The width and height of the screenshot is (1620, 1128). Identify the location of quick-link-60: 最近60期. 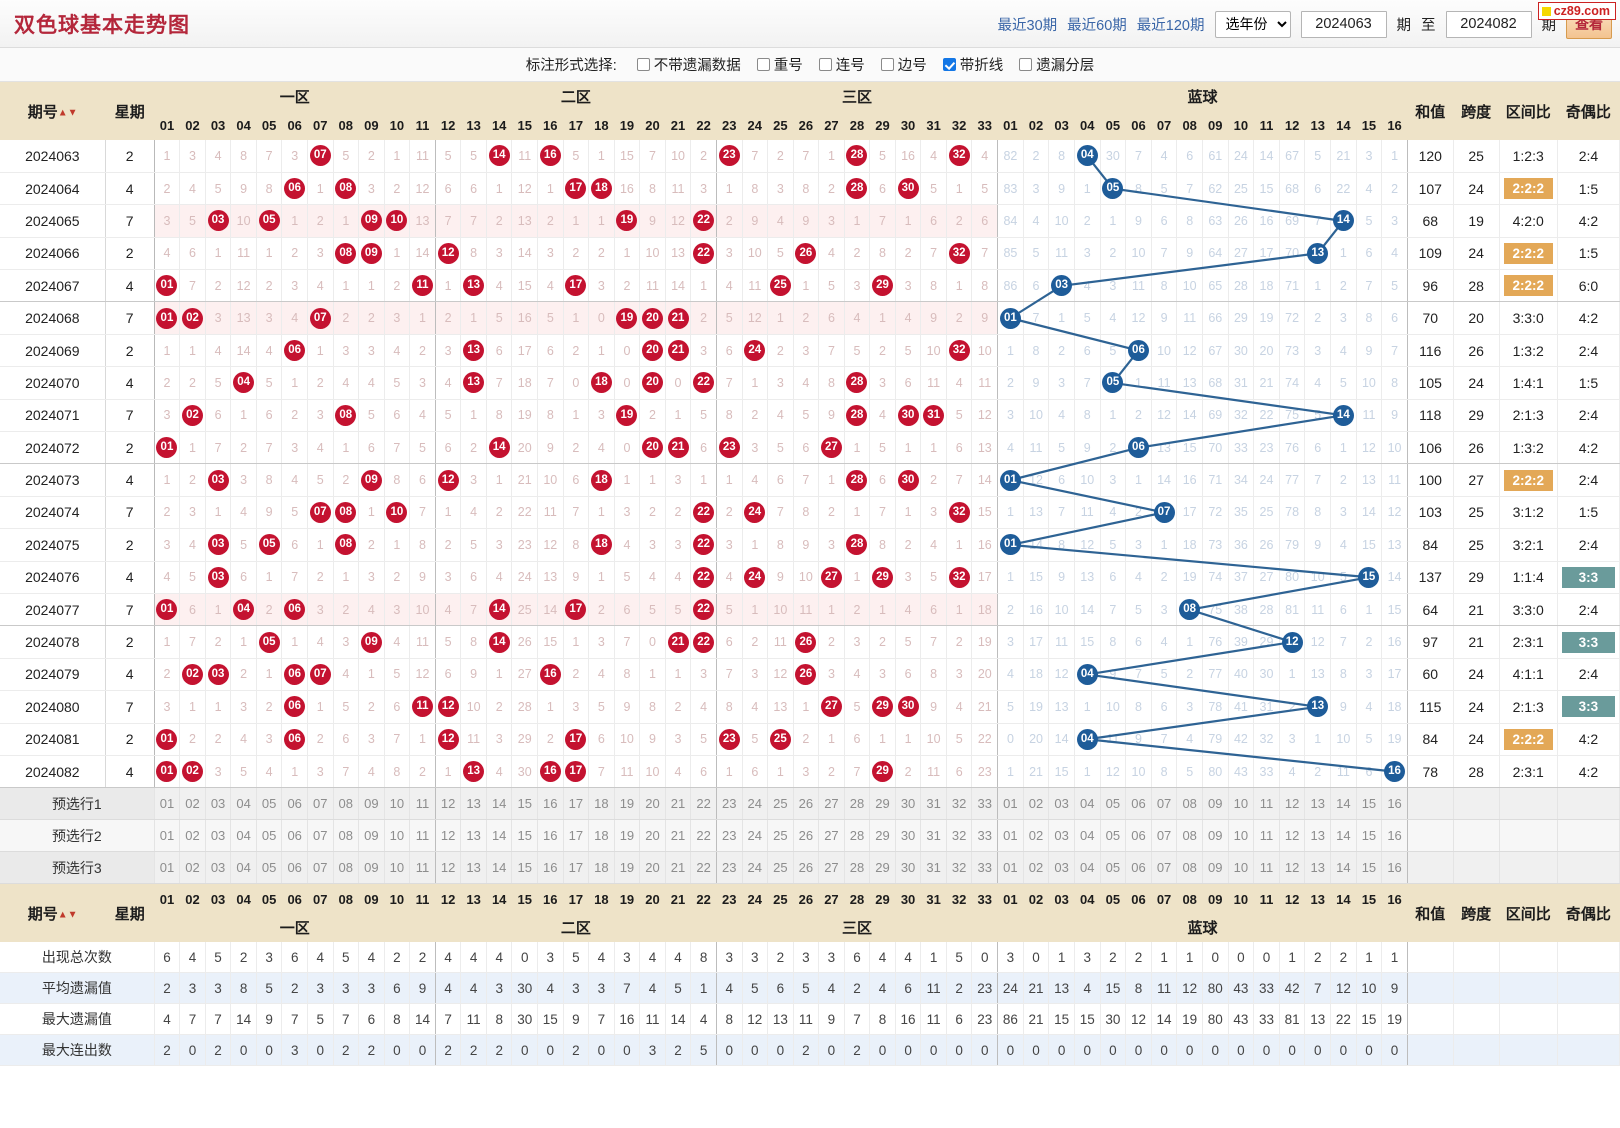
(1097, 25).